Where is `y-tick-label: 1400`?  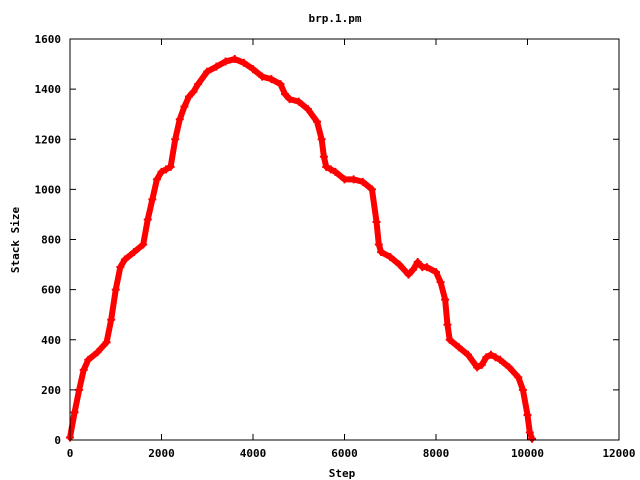 y-tick-label: 1400 is located at coordinates (48, 89).